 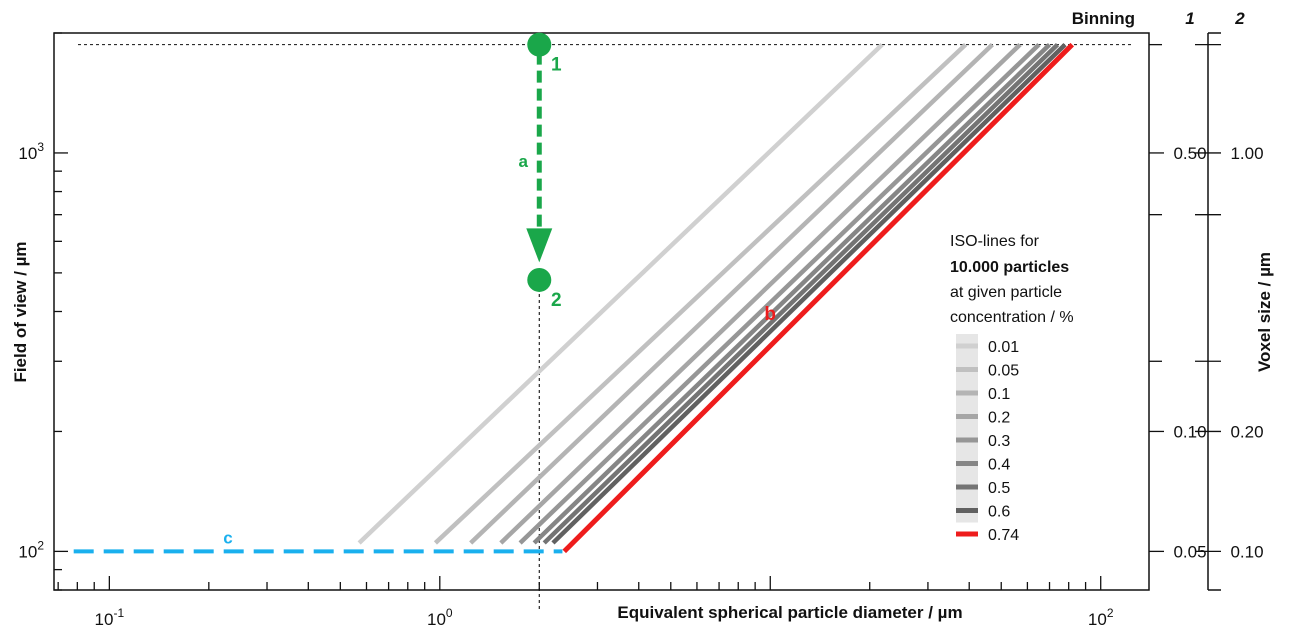 What do you see at coordinates (1189, 153) in the screenshot?
I see `voxel-binning-1-label-0-50: 0.50` at bounding box center [1189, 153].